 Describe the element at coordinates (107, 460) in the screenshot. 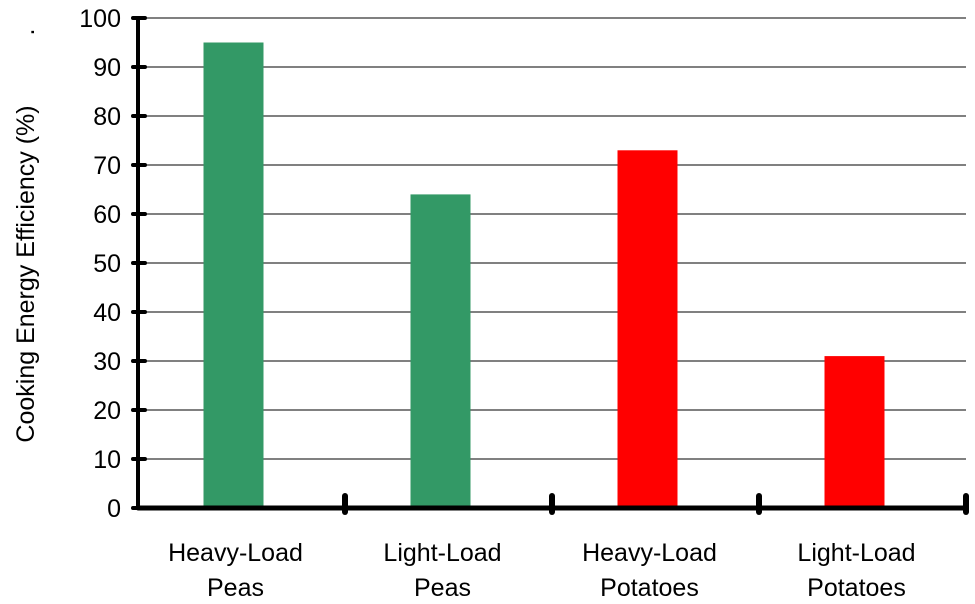

I see `y-tick-label: 10` at that location.